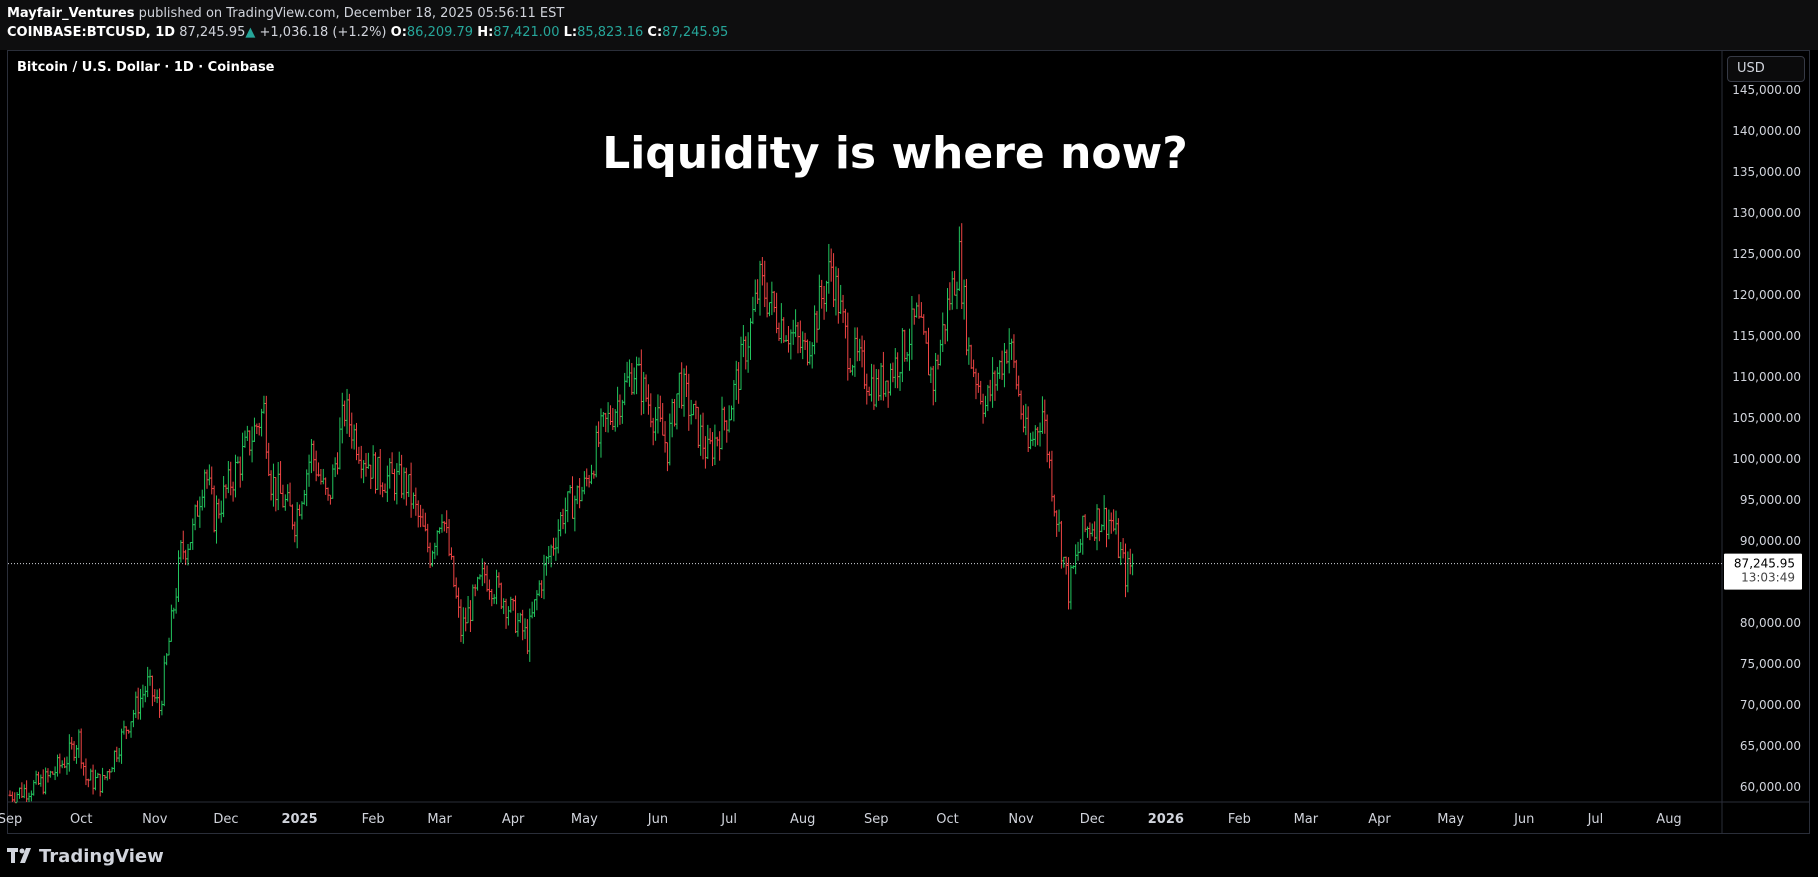  What do you see at coordinates (1770, 787) in the screenshot?
I see `y-tick-label: 60,000.00` at bounding box center [1770, 787].